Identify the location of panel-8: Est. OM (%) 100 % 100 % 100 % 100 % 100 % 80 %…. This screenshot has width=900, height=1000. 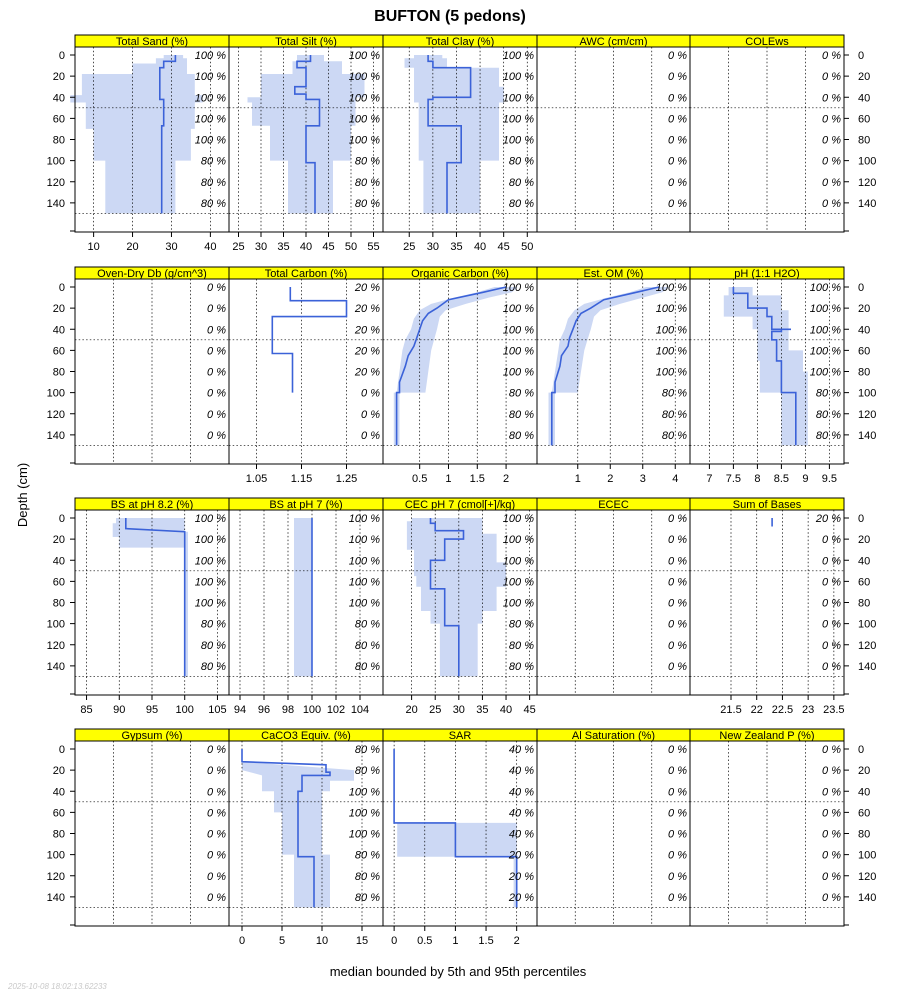
(613, 375).